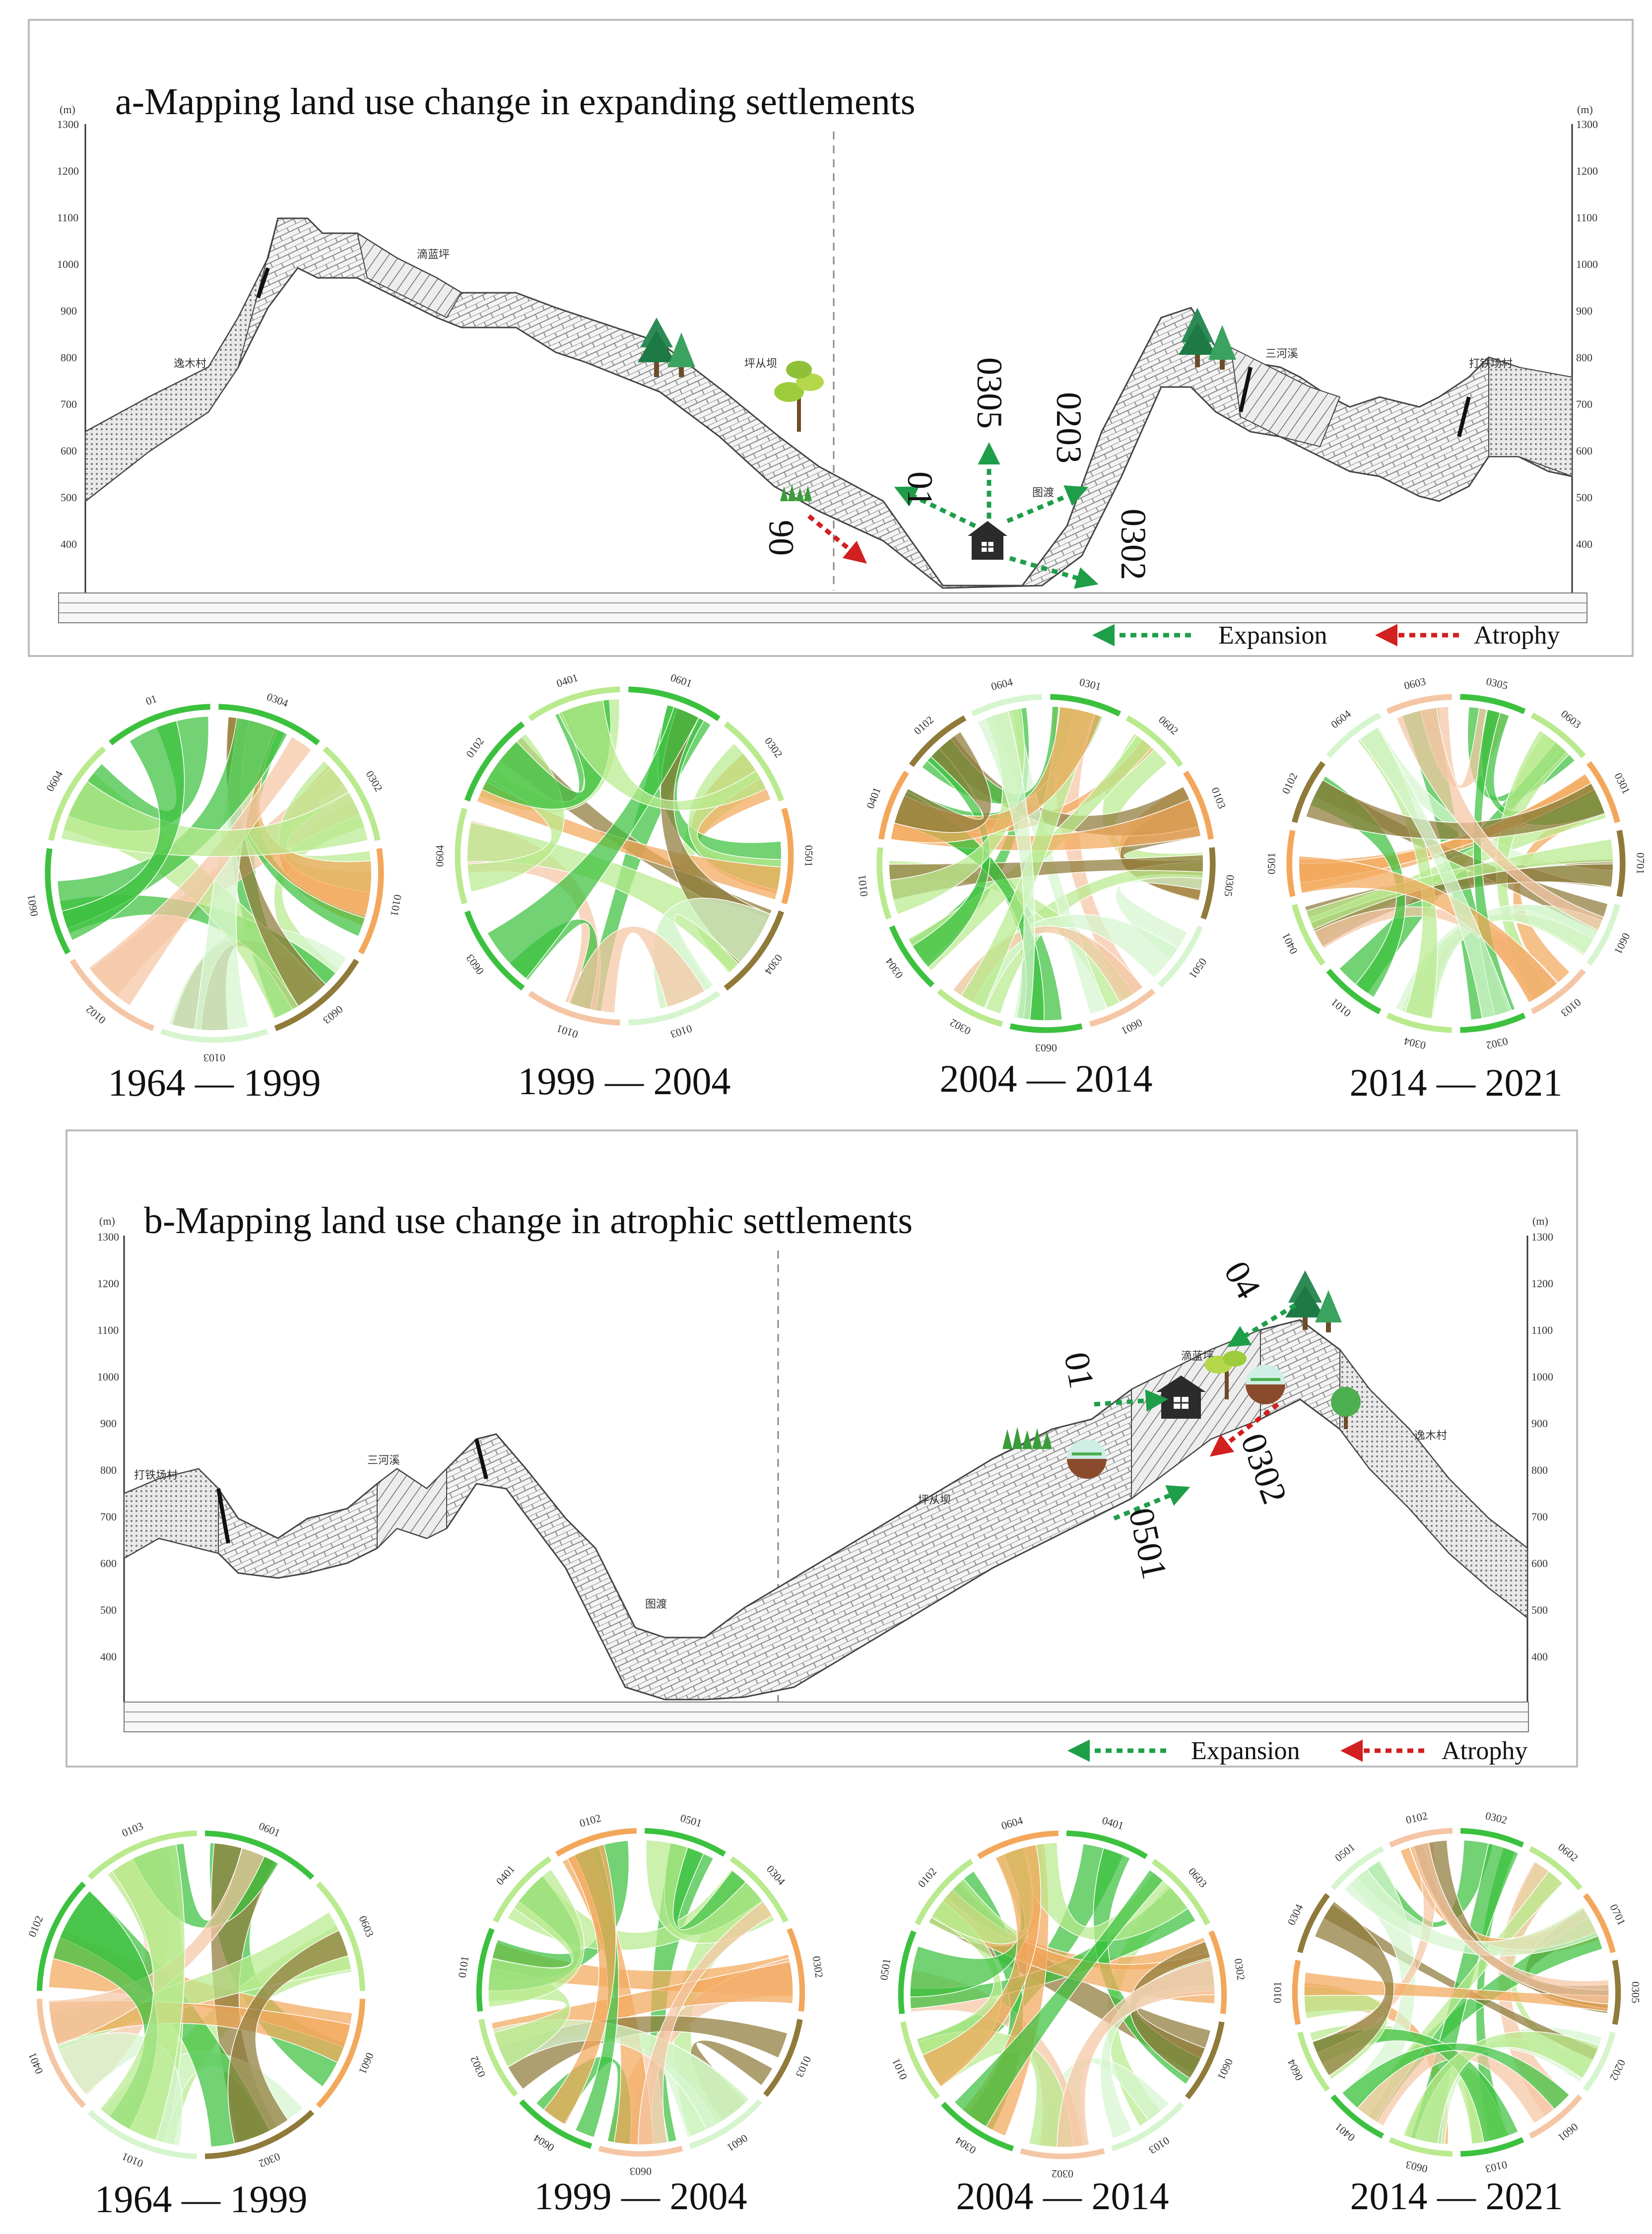  I want to click on y-tick: 500, so click(1539, 1610).